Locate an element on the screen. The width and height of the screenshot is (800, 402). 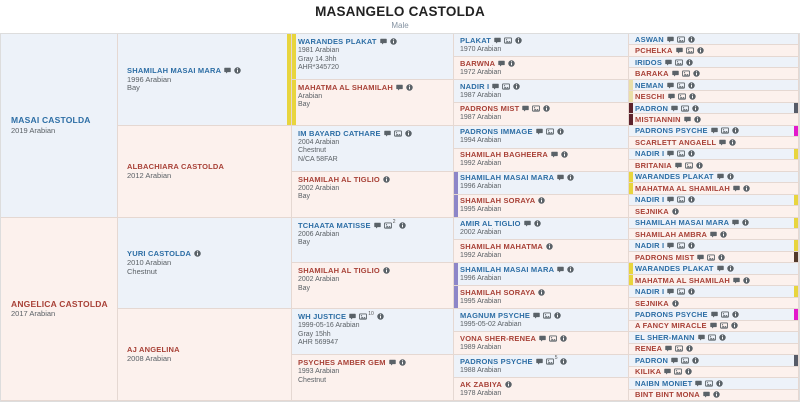
horse-name-link: A FANCY MIRACLE is located at coordinates (671, 326).